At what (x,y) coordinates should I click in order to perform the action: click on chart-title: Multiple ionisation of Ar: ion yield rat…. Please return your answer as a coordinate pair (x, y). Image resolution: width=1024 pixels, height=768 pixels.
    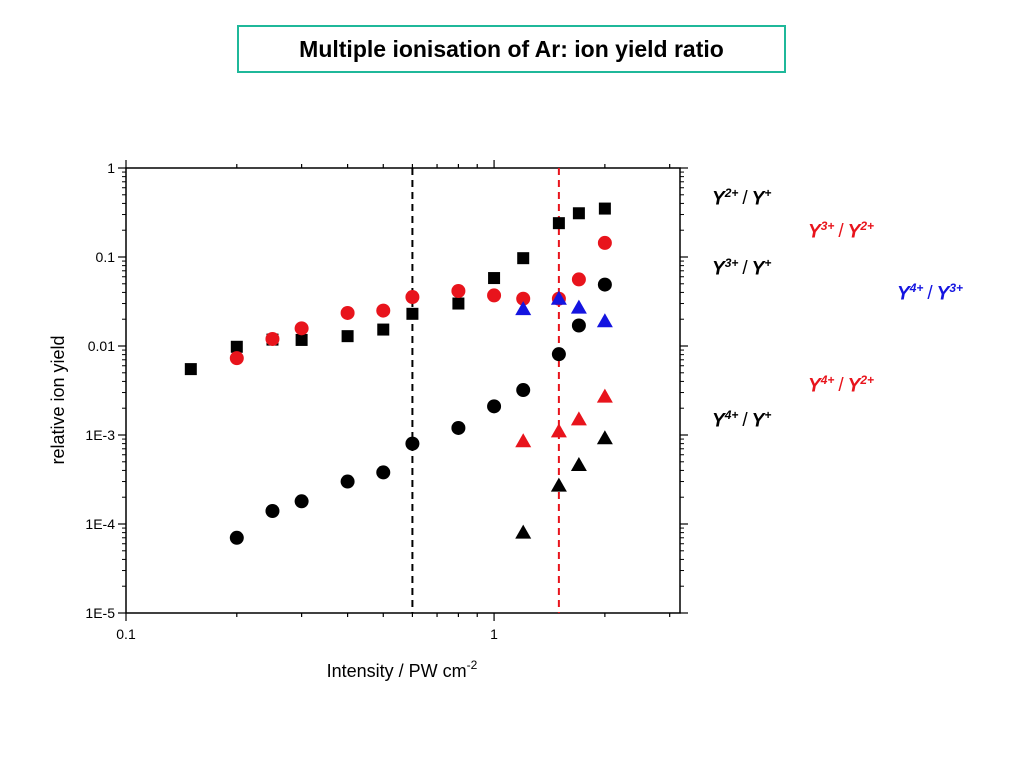
    Looking at the image, I should click on (511, 49).